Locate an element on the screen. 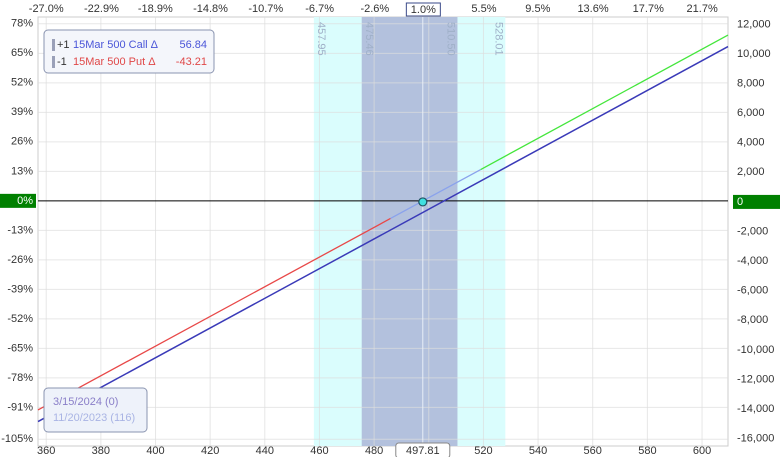  x-tick-label: 580 is located at coordinates (647, 451).